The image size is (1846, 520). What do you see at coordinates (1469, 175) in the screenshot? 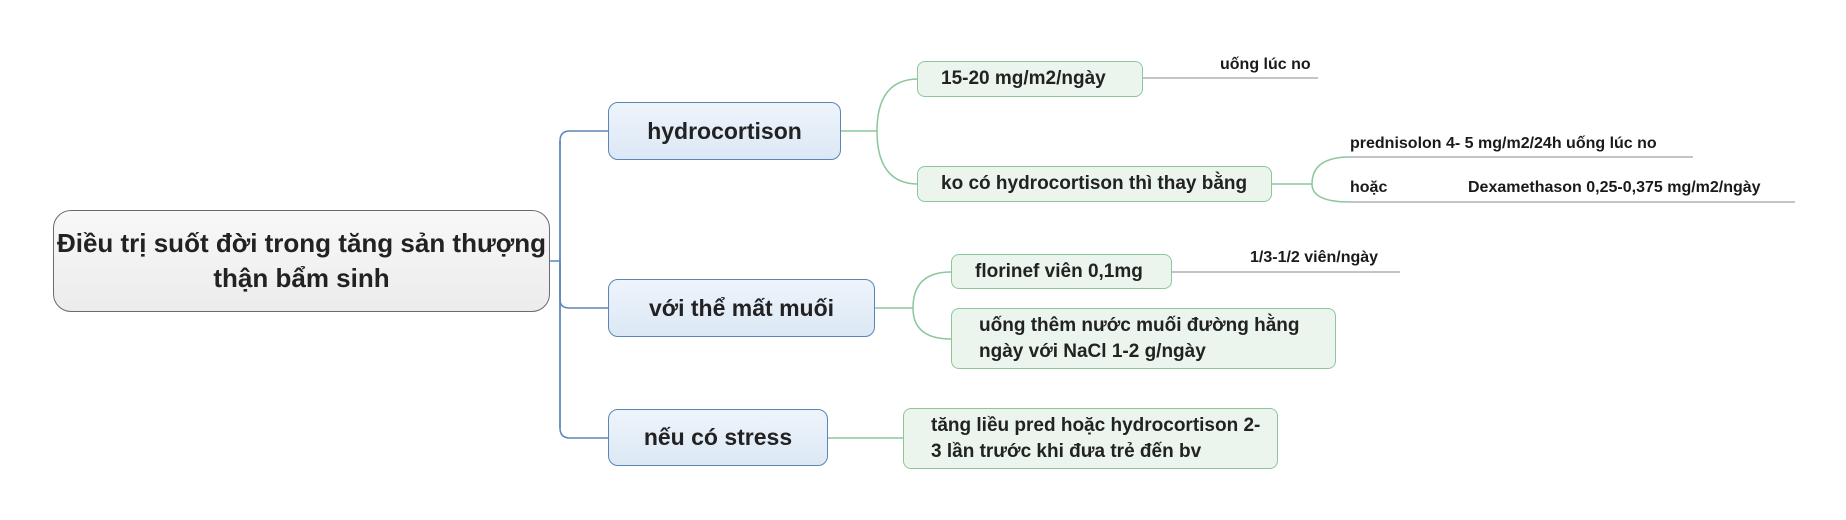
I see `leaf-underlines` at bounding box center [1469, 175].